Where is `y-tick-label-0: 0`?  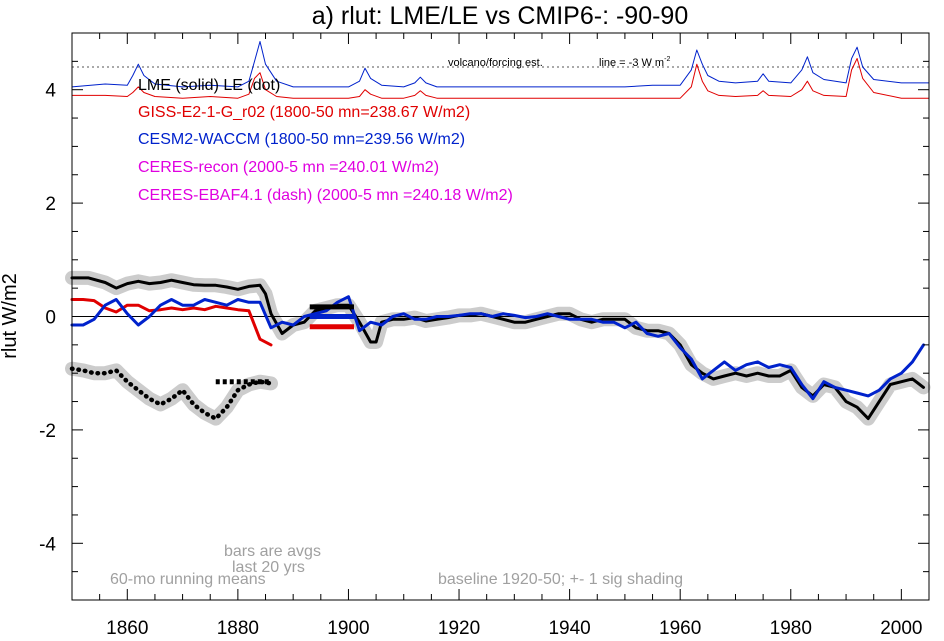 y-tick-label-0: 0 is located at coordinates (50, 318).